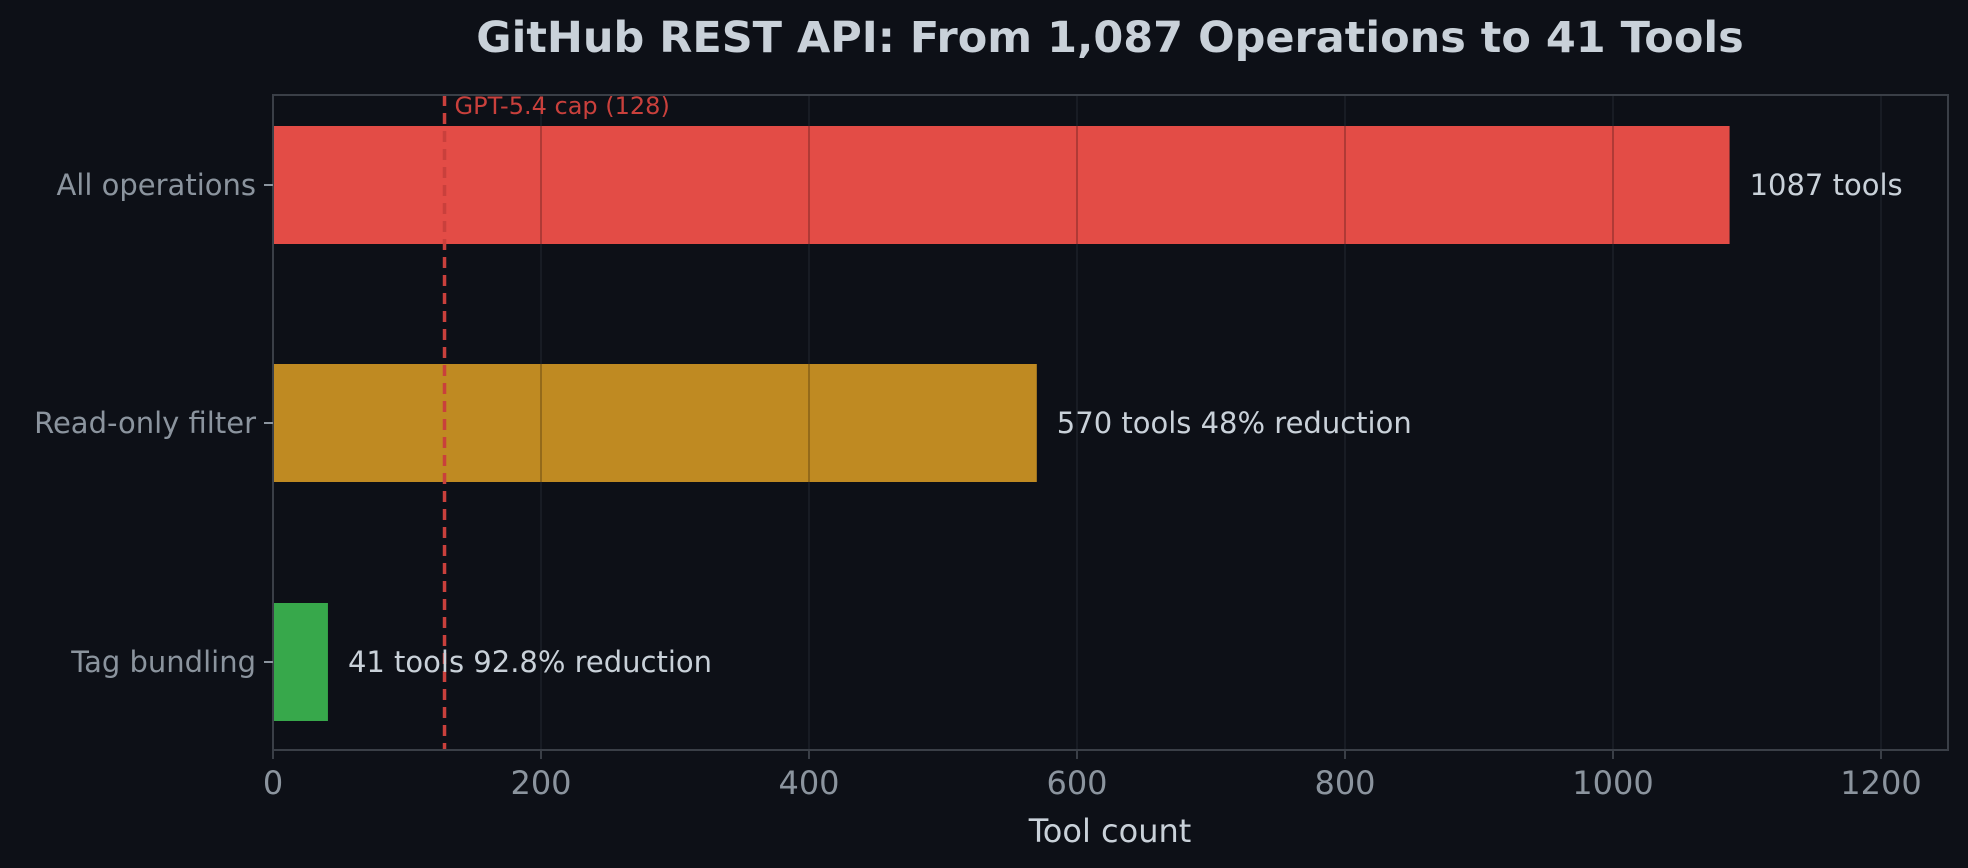 This screenshot has width=1968, height=868. What do you see at coordinates (1612, 783) in the screenshot?
I see `x-tick-label-5: 1000` at bounding box center [1612, 783].